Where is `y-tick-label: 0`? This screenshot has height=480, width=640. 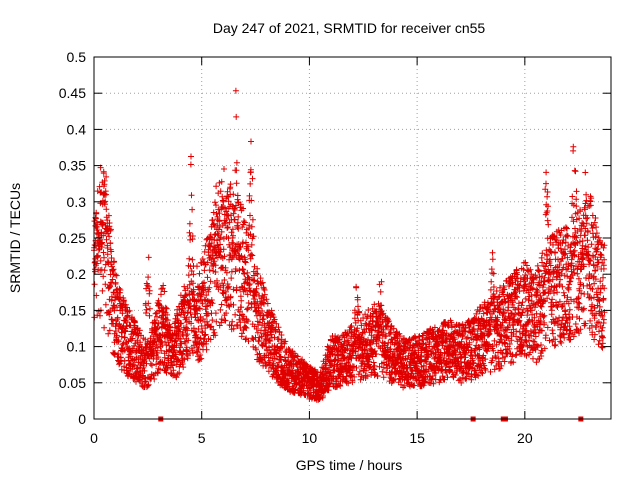
y-tick-label: 0 is located at coordinates (82, 419).